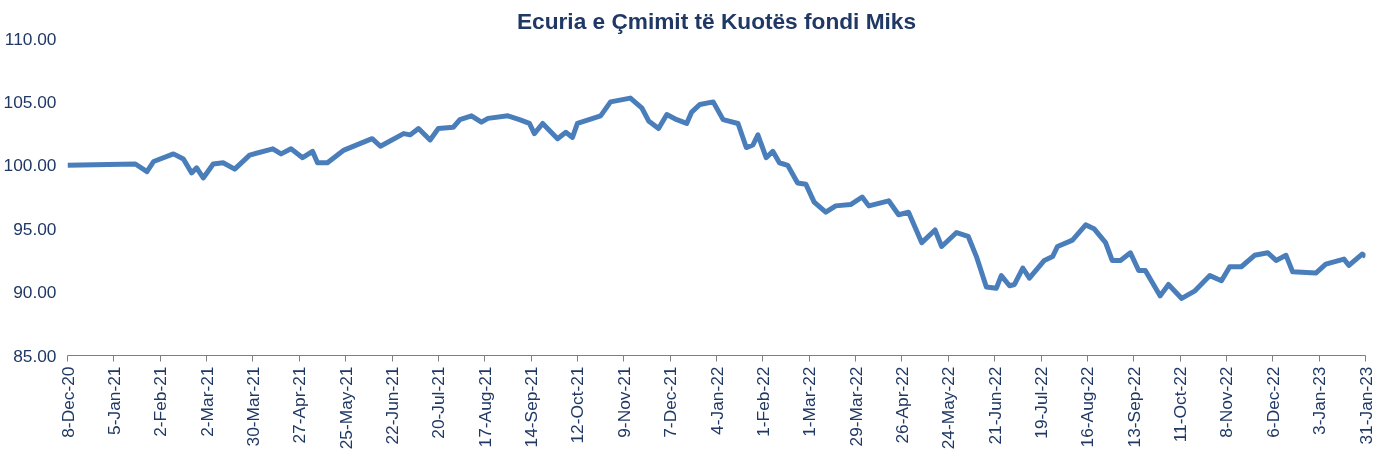 The image size is (1395, 458). I want to click on x-tick-label: 21-Jun-22, so click(994, 405).